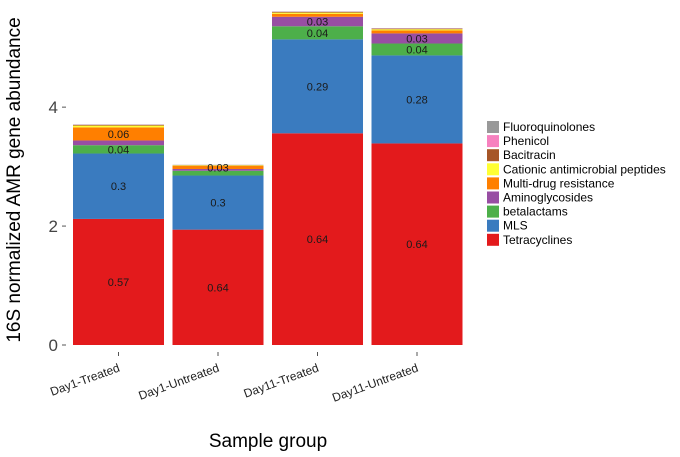  Describe the element at coordinates (53, 345) in the screenshot. I see `y-tick-label: 0` at that location.